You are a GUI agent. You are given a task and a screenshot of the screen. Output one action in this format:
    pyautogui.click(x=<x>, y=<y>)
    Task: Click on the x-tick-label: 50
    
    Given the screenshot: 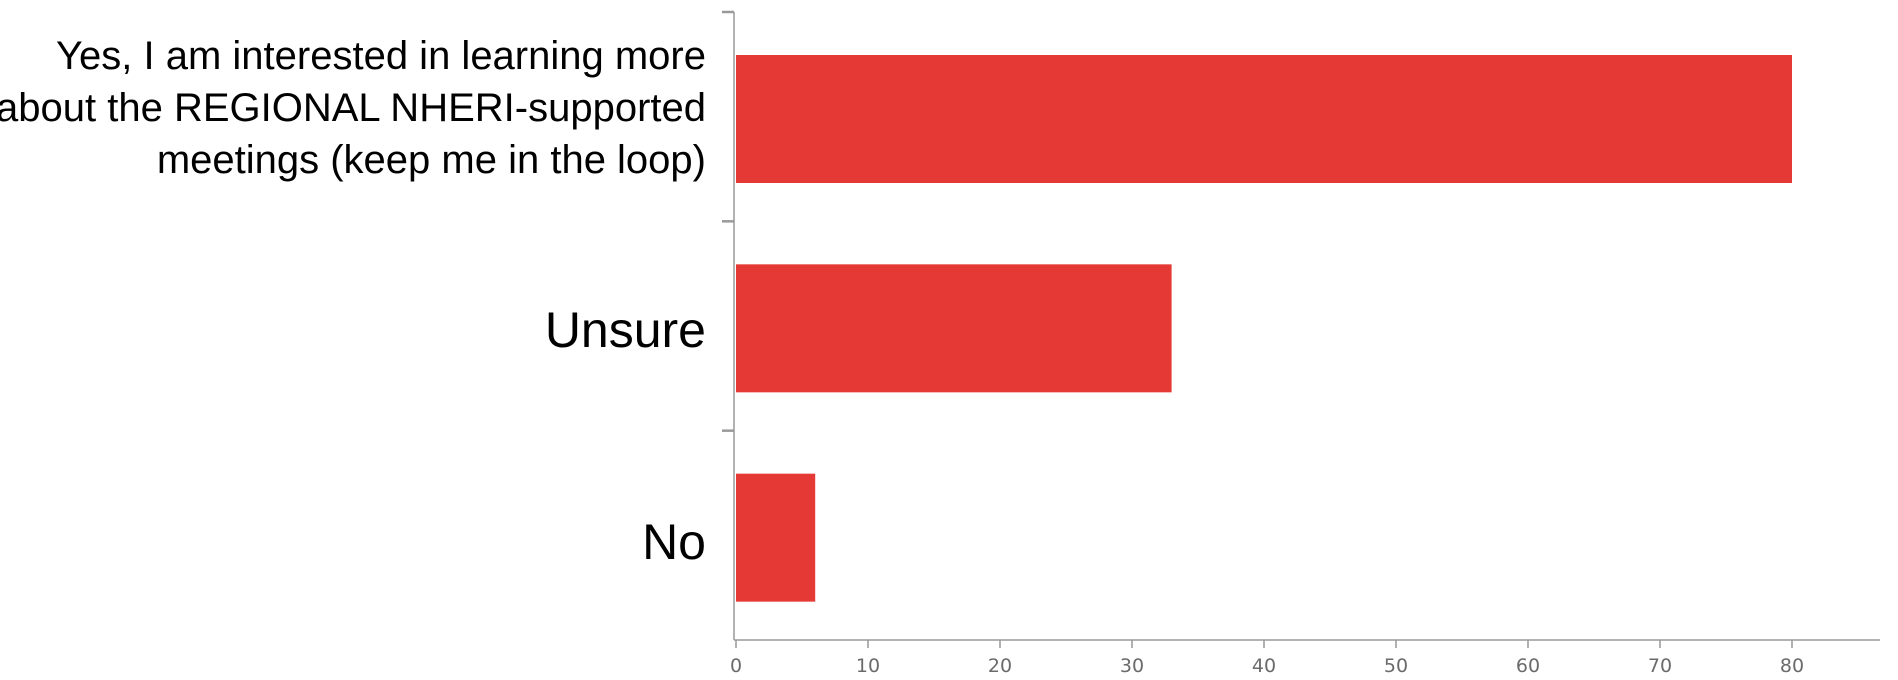 What is the action you would take?
    pyautogui.click(x=1396, y=666)
    